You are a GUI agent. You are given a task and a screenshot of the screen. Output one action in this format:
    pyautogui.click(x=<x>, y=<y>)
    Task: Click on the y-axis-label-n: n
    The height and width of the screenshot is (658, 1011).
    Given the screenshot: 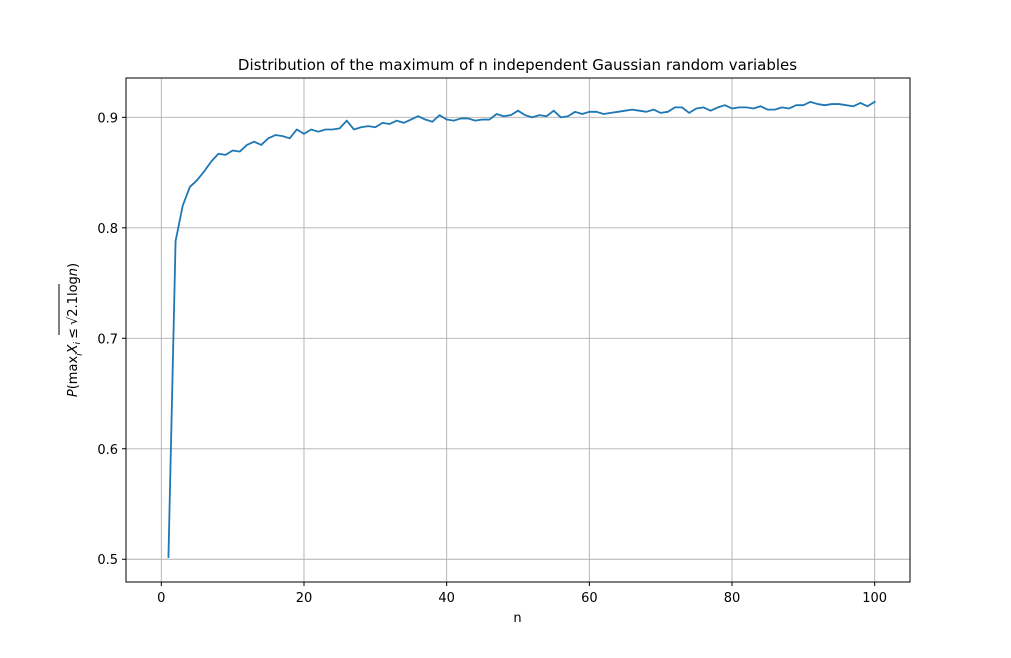 What is the action you would take?
    pyautogui.click(x=73, y=272)
    